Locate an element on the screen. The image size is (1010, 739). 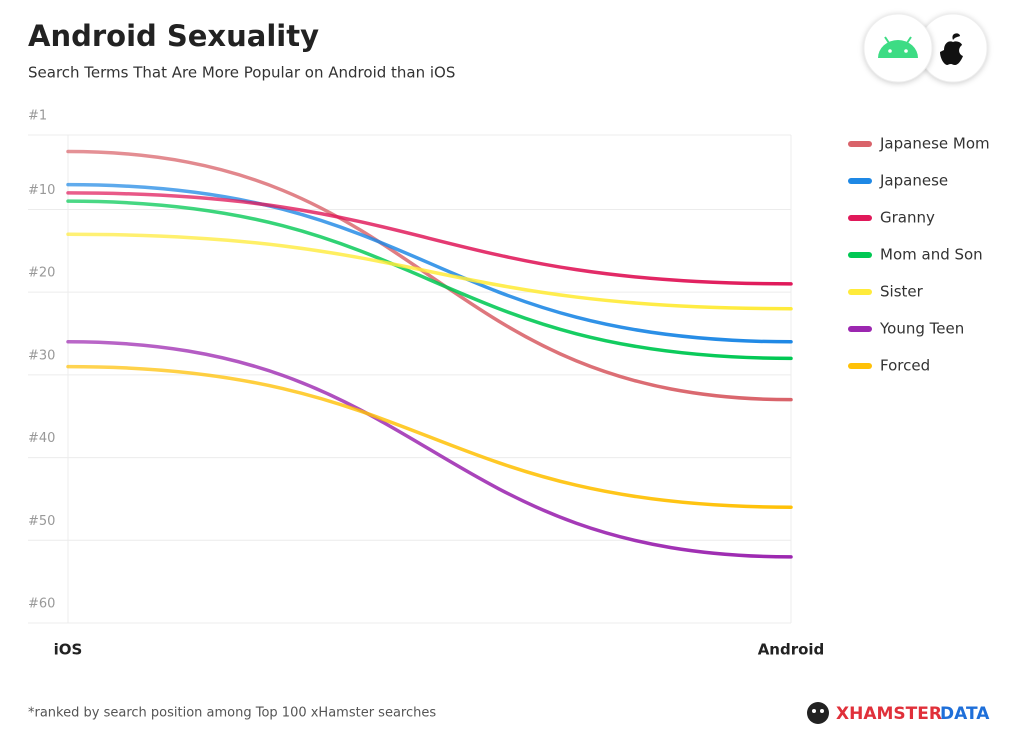
y-tick-label: #50 is located at coordinates (41, 521).